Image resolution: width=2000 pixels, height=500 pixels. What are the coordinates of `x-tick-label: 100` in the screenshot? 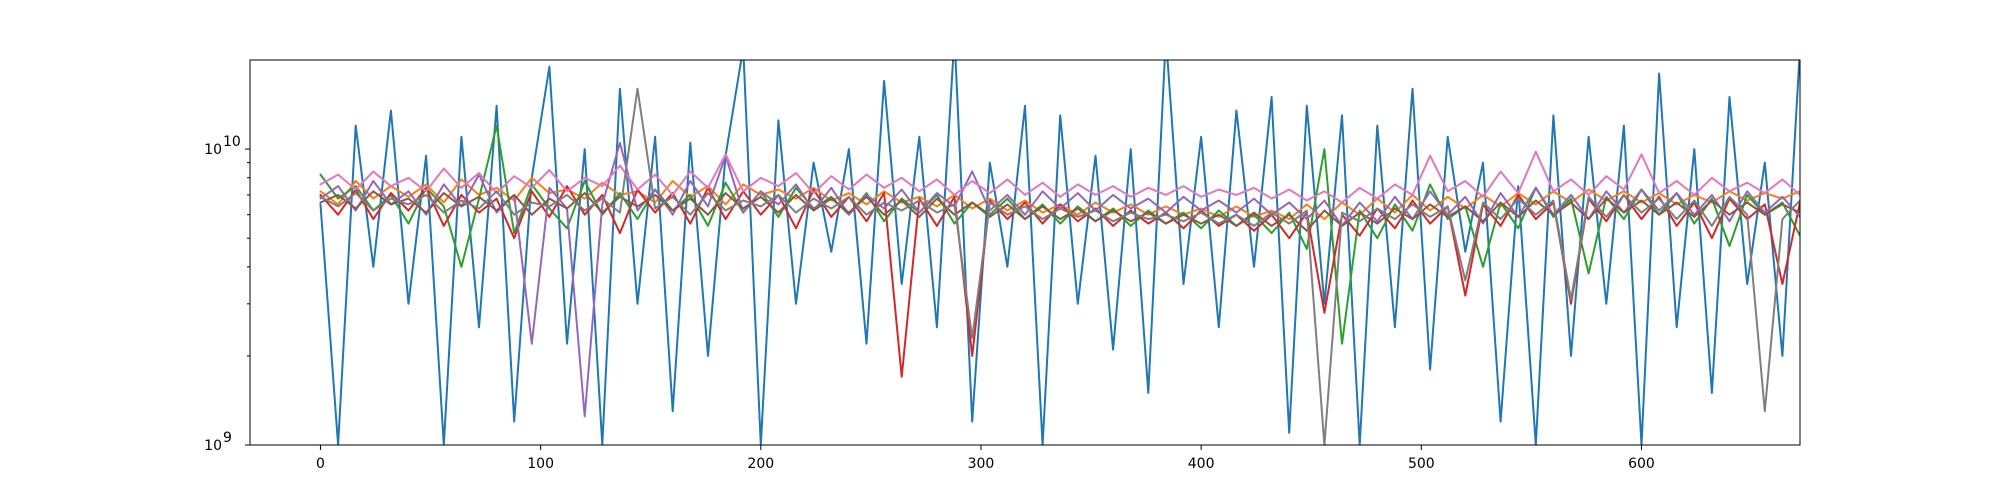 It's located at (540, 464).